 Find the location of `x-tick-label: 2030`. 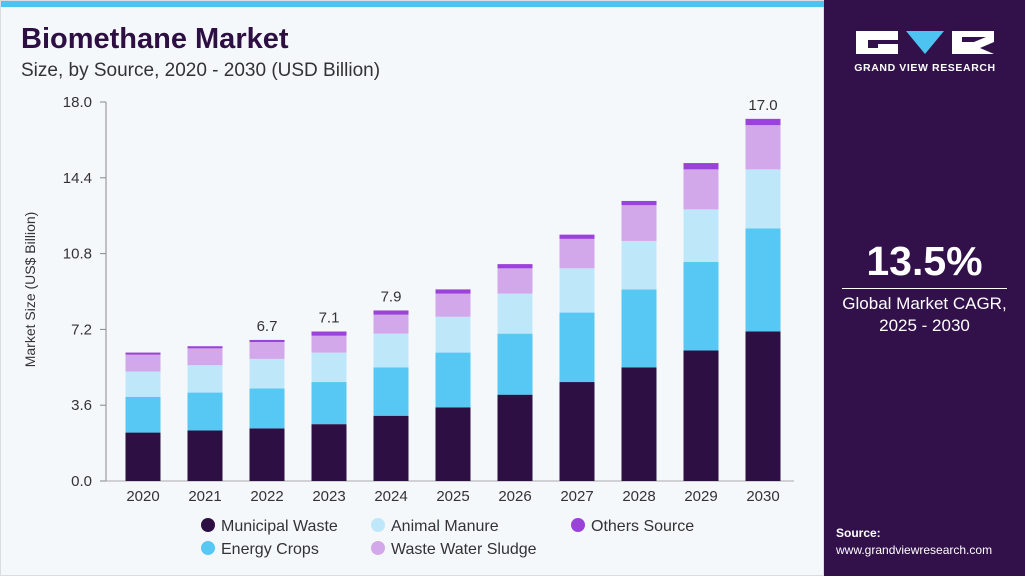

x-tick-label: 2030 is located at coordinates (762, 496).